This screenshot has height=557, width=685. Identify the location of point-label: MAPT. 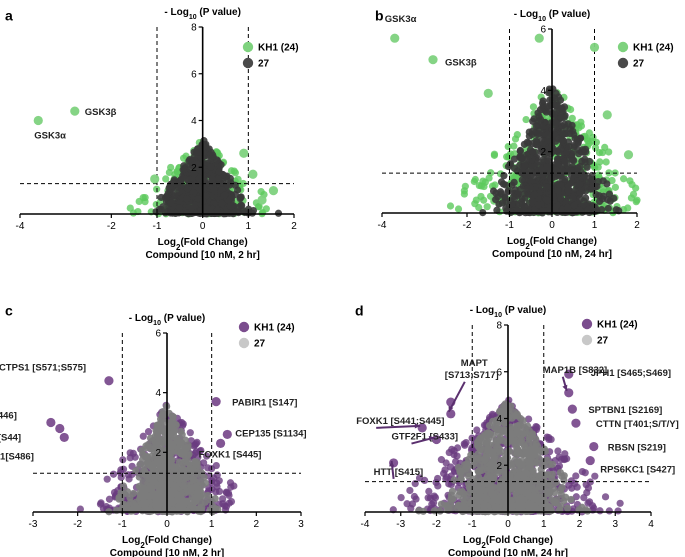
(474, 363).